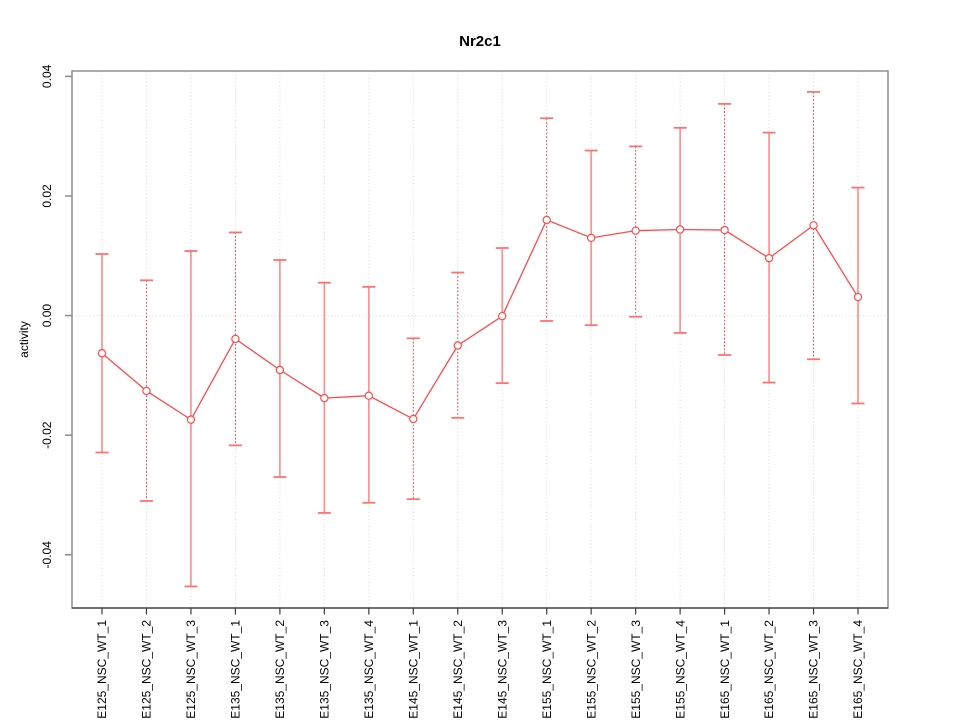  Describe the element at coordinates (413, 669) in the screenshot. I see `x-tick-label: E145_NSC_WT_1` at that location.